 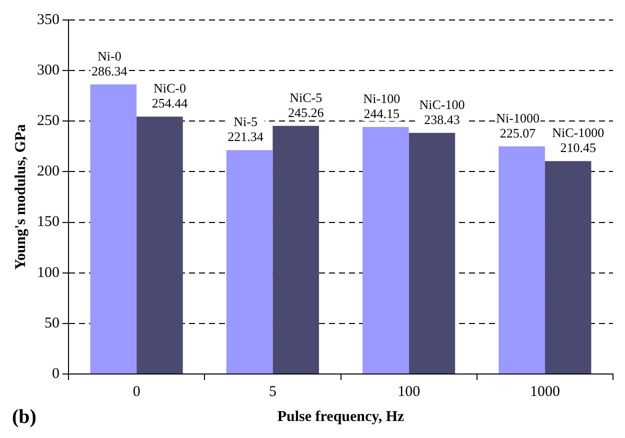 I want to click on y-tick-label: 250, so click(x=48, y=121).